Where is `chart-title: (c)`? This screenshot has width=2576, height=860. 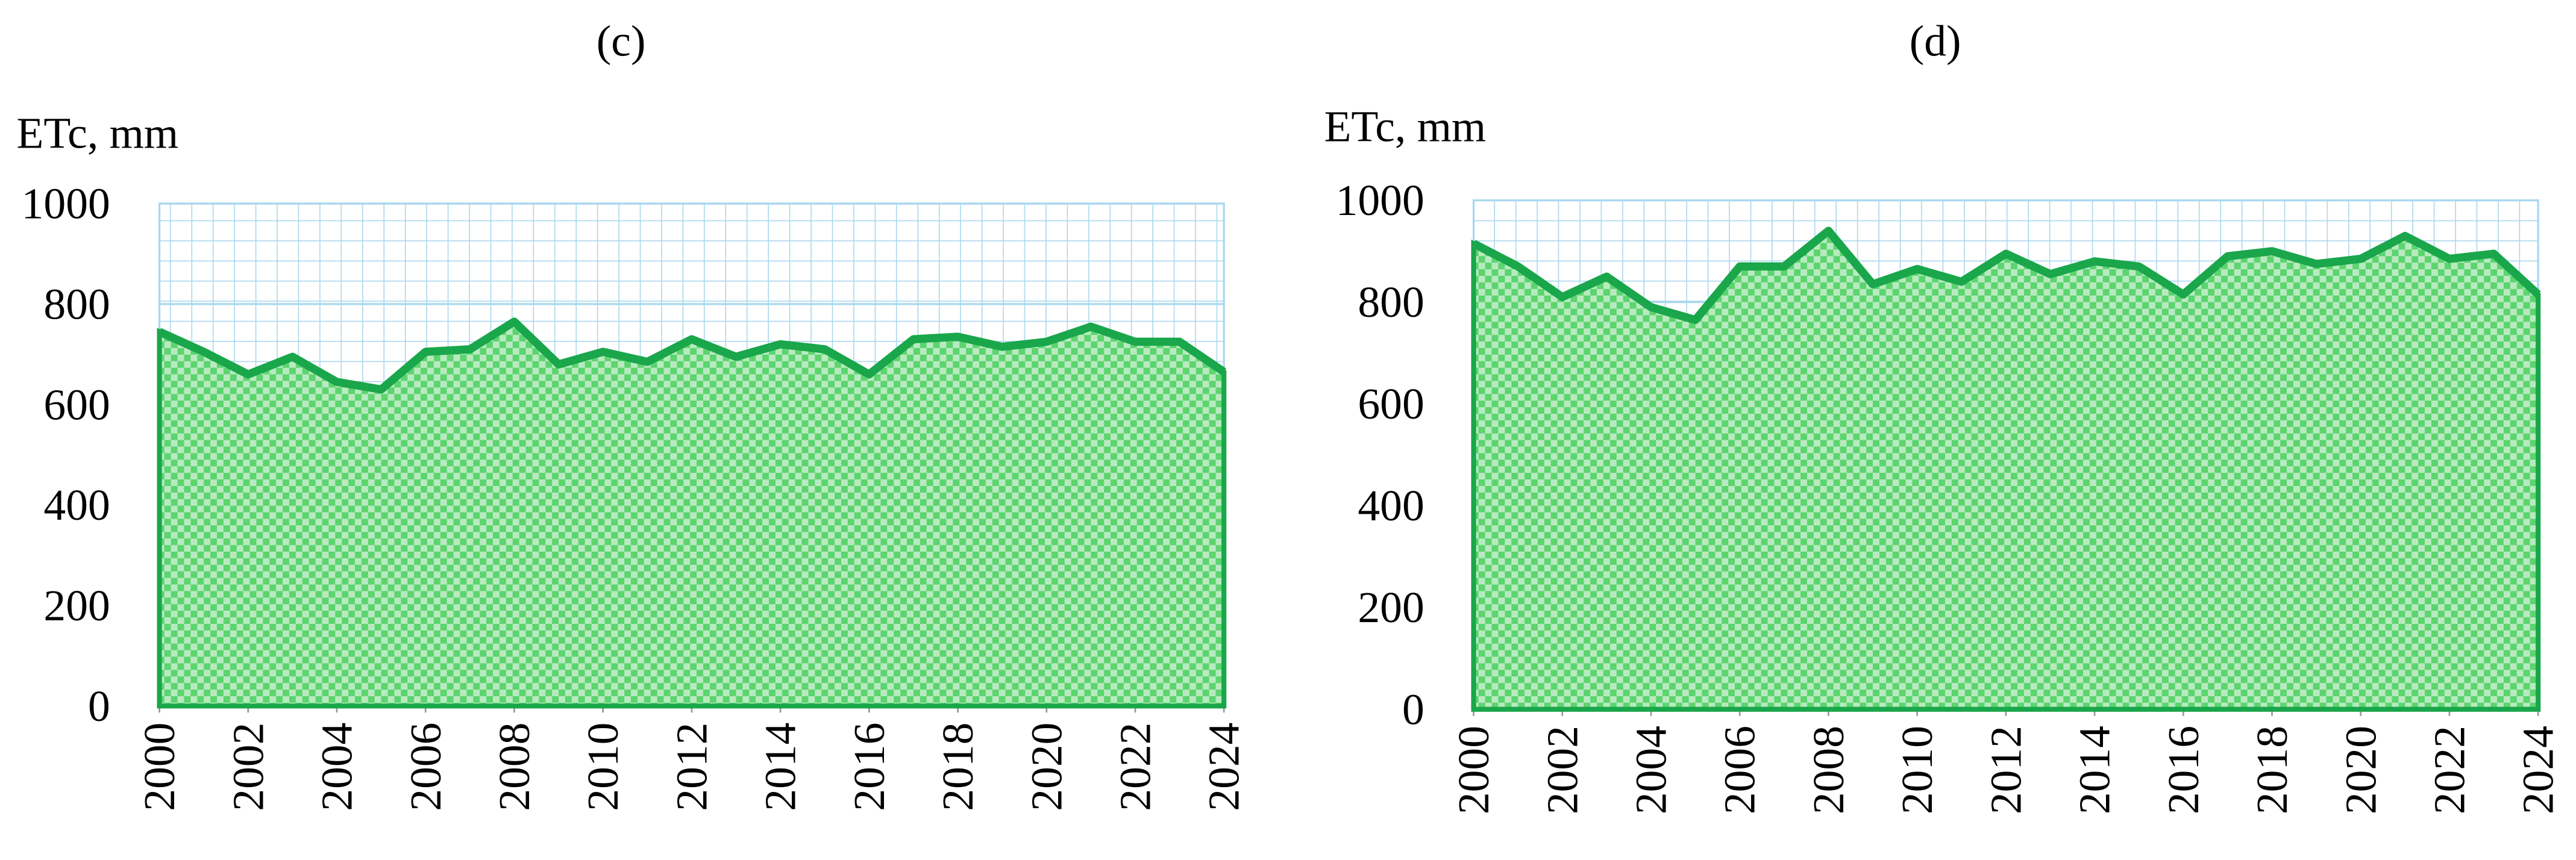
chart-title: (c) is located at coordinates (621, 41).